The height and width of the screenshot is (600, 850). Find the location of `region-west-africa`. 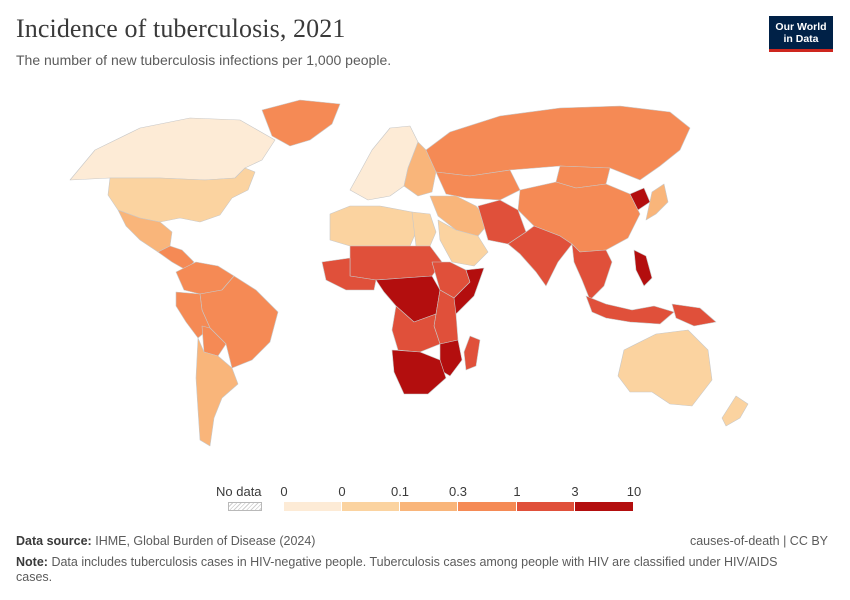

region-west-africa is located at coordinates (349, 274).